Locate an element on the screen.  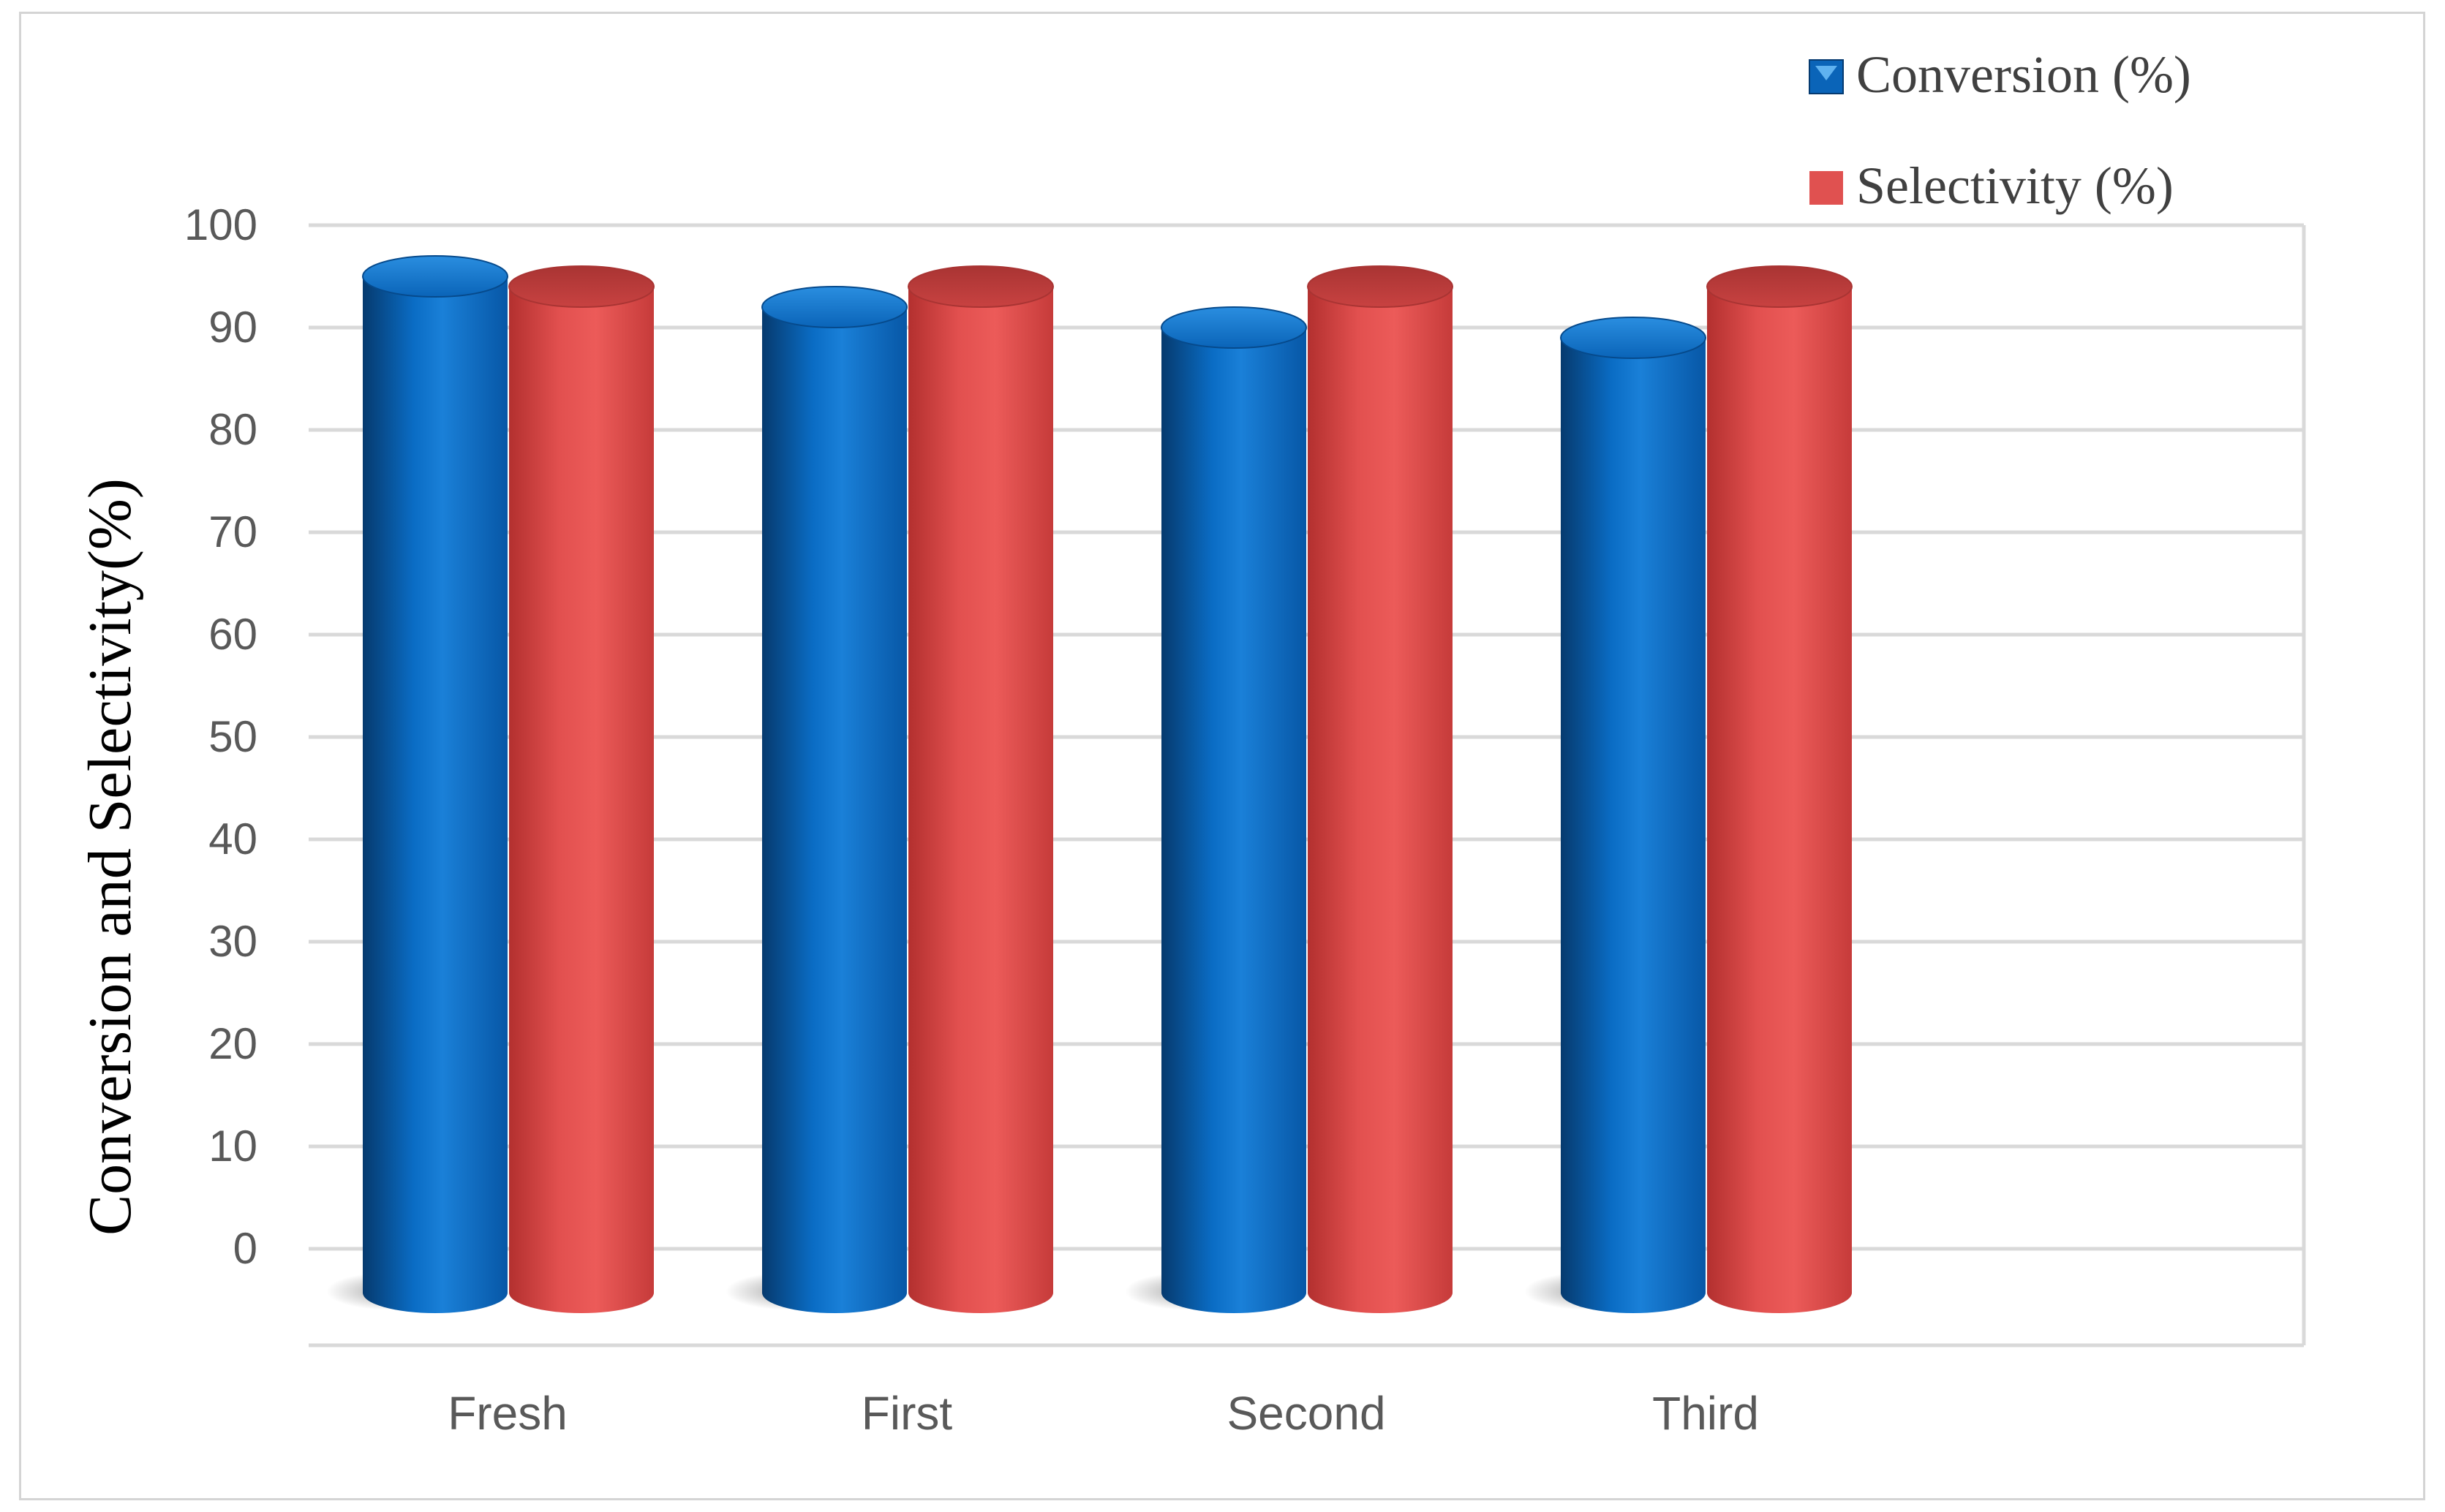
y-tick-label: 100 is located at coordinates (220, 224).